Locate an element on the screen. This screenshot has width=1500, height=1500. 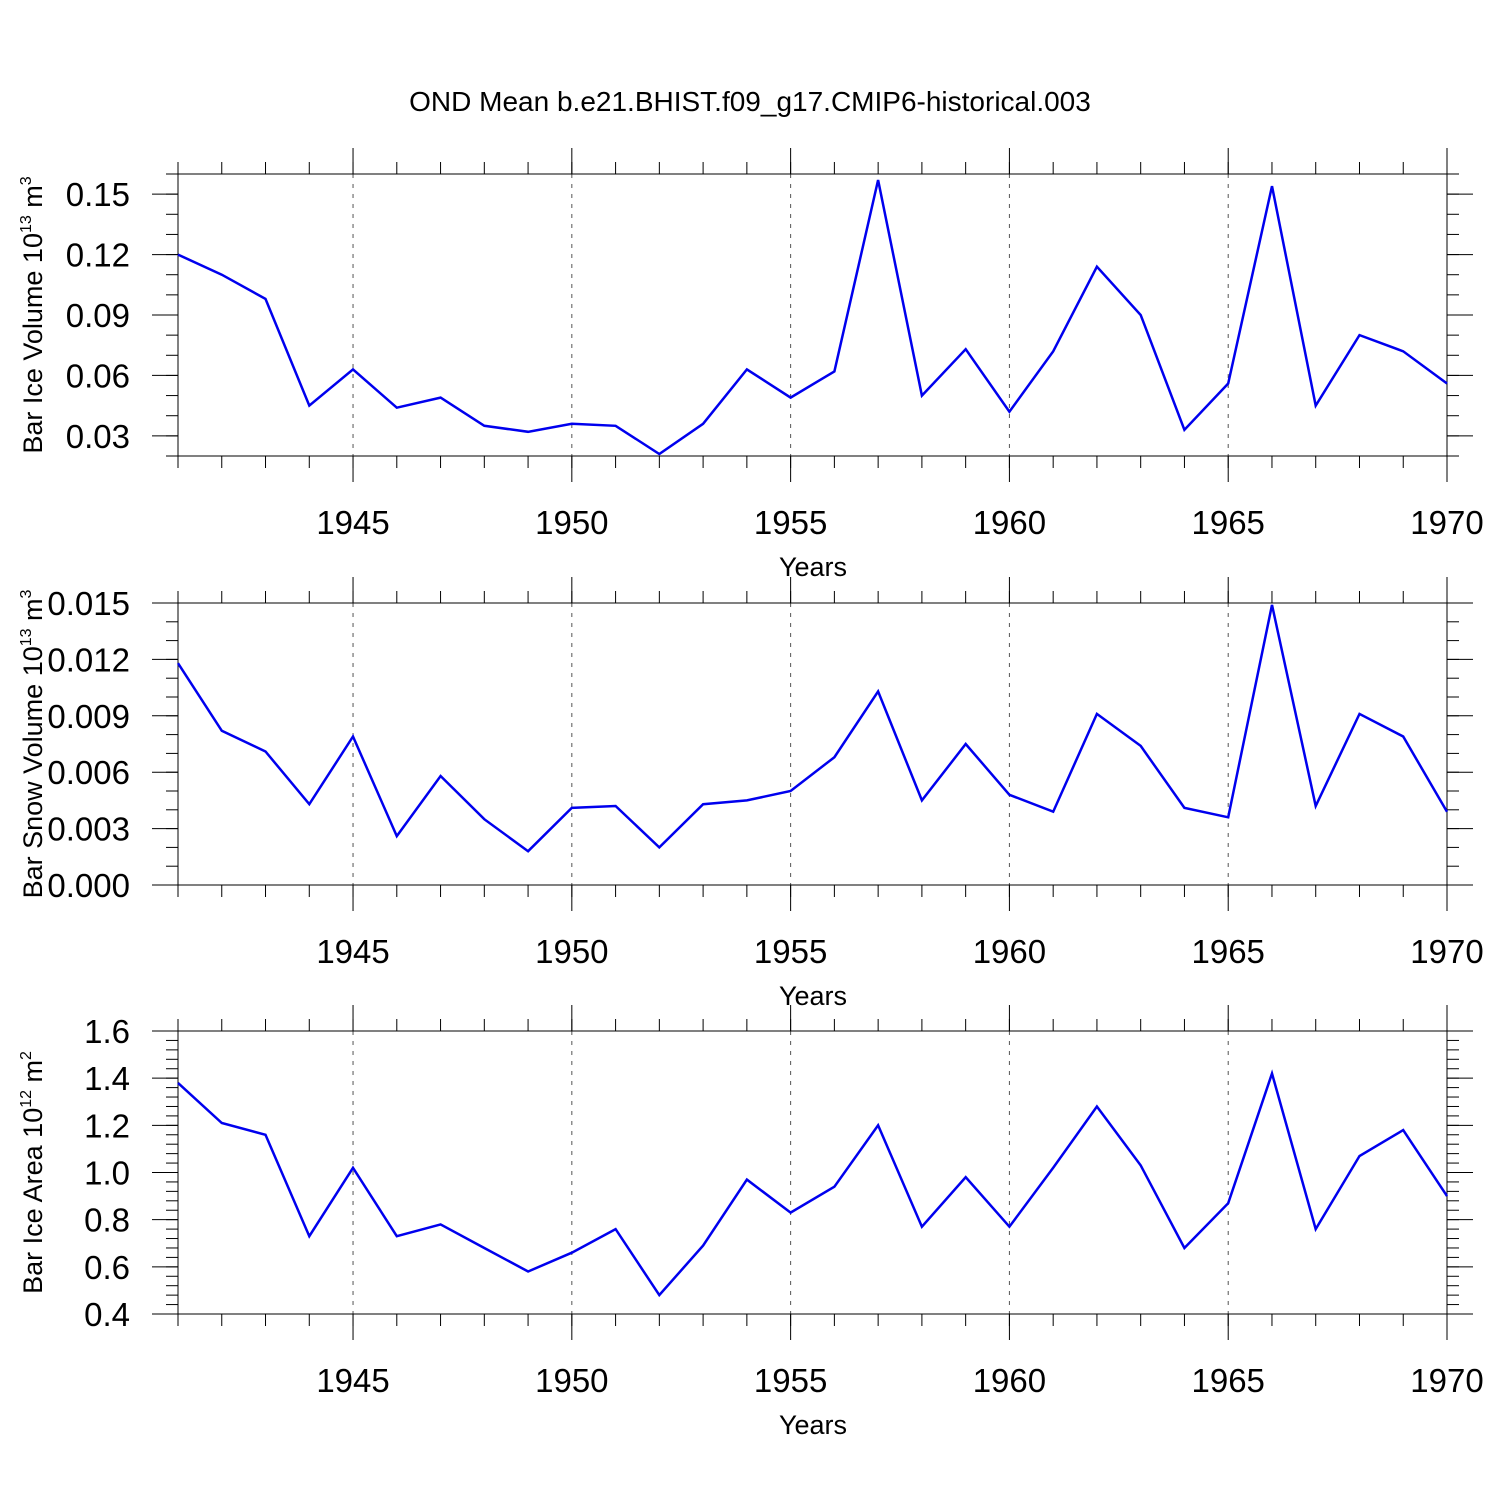
y-tick-label: 0.000 is located at coordinates (88, 885).